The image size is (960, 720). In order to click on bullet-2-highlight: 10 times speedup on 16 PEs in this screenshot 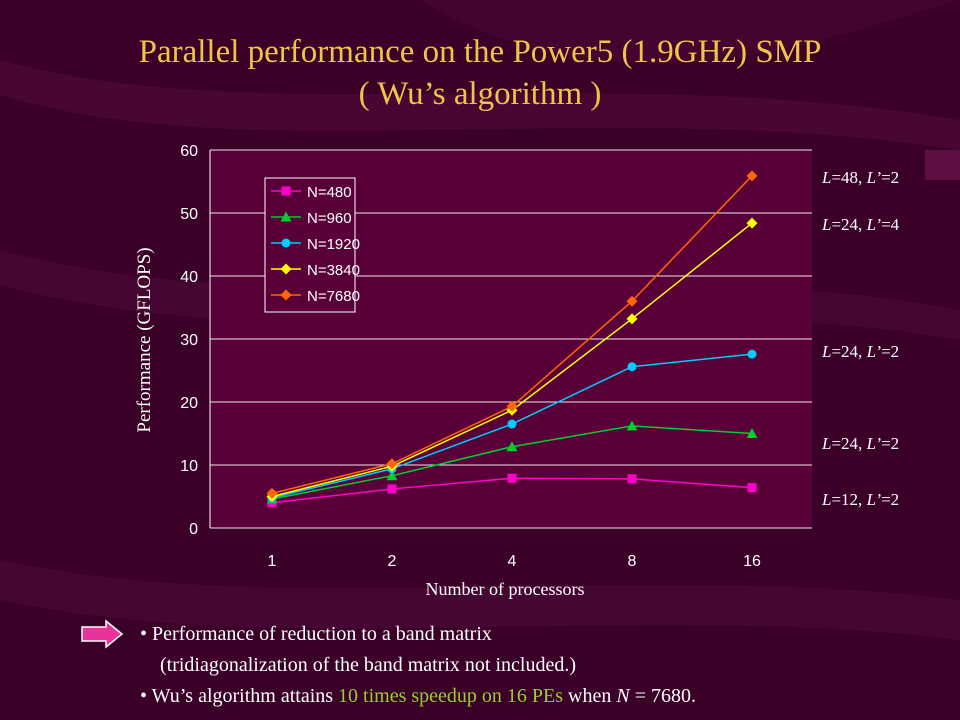, I will do `click(451, 696)`.